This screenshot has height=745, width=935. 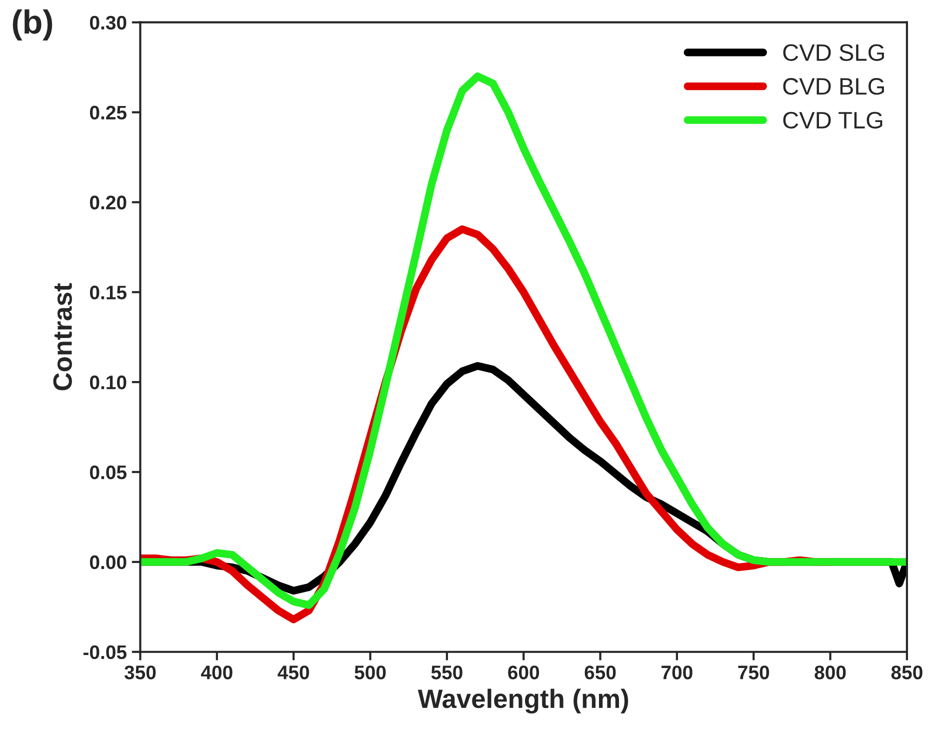 I want to click on x-tick-label: 800, so click(x=830, y=673).